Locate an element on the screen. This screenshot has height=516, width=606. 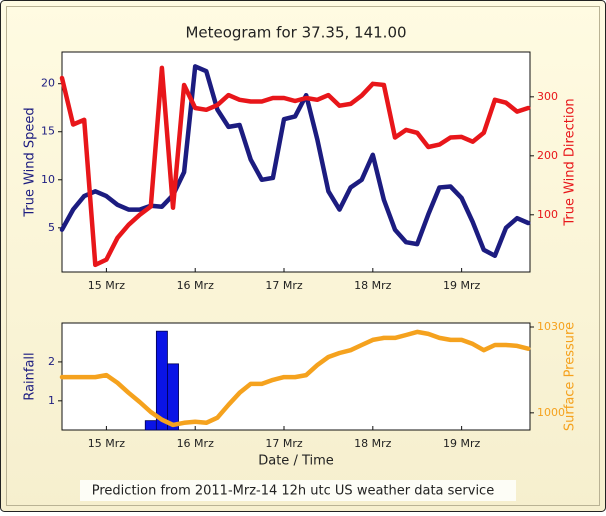
footer-box is located at coordinates (298, 490).